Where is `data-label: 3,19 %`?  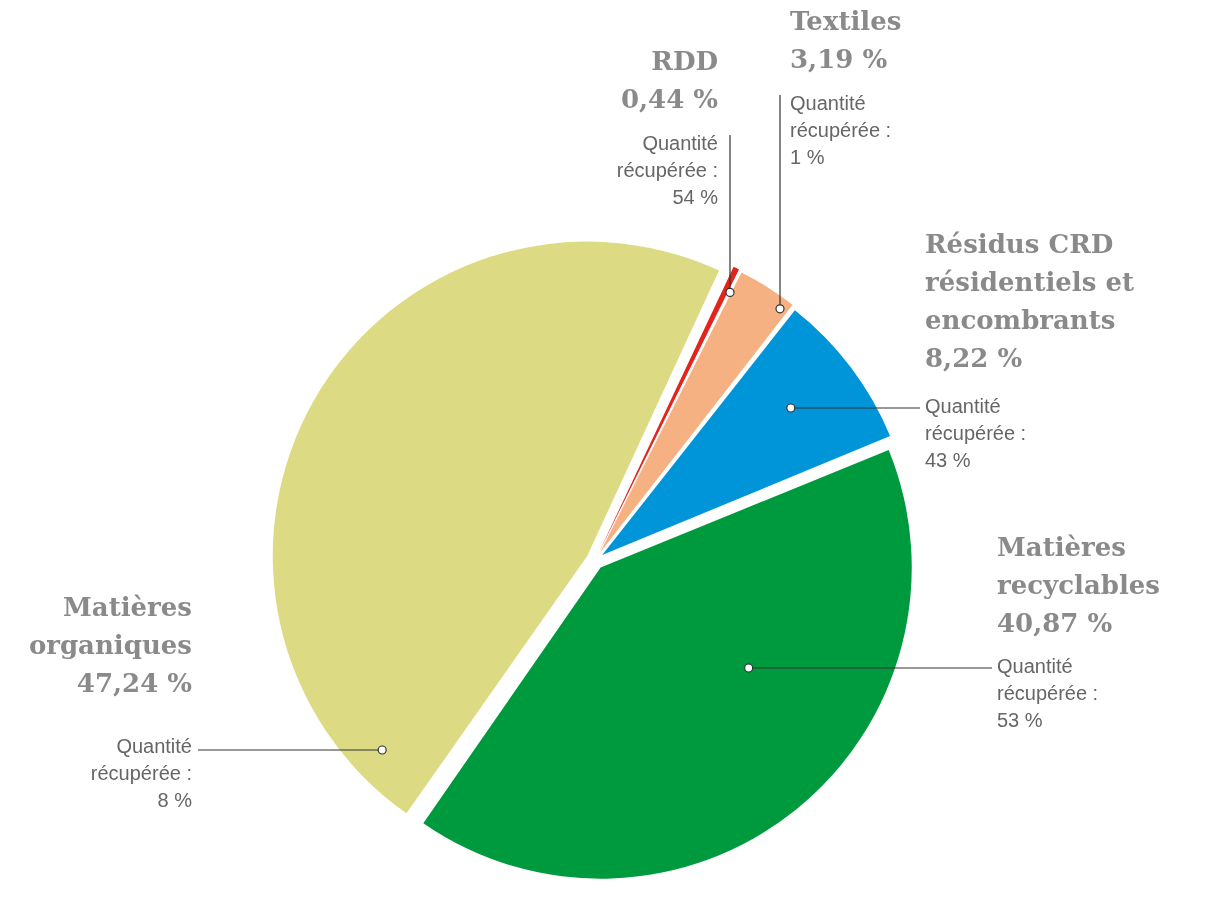 data-label: 3,19 % is located at coordinates (839, 59).